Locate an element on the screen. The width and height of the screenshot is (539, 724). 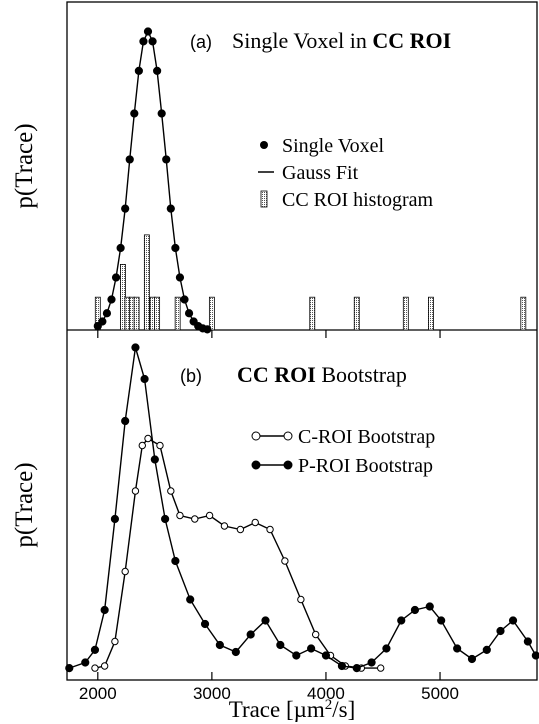
x-label-run: 2 is located at coordinates (329, 705).